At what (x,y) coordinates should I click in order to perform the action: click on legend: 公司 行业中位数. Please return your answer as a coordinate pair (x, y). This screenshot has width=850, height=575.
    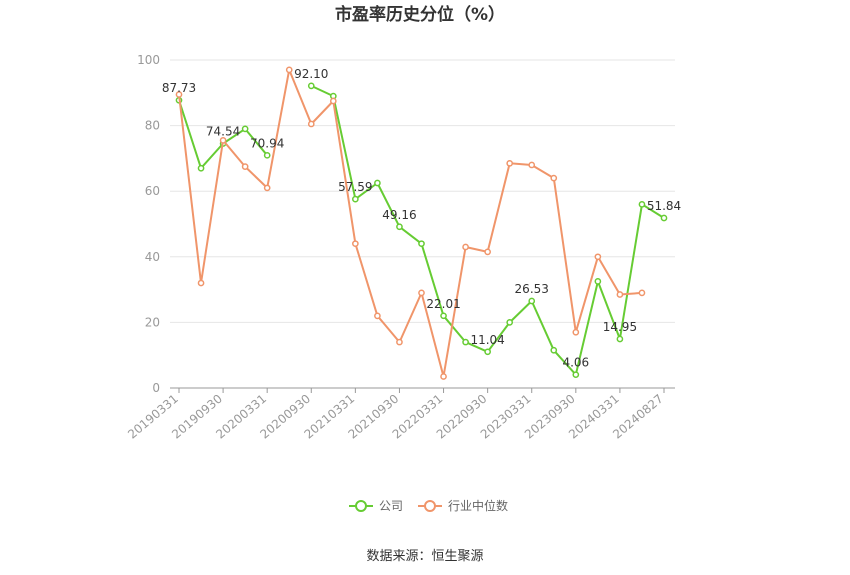
    Looking at the image, I should click on (428, 505).